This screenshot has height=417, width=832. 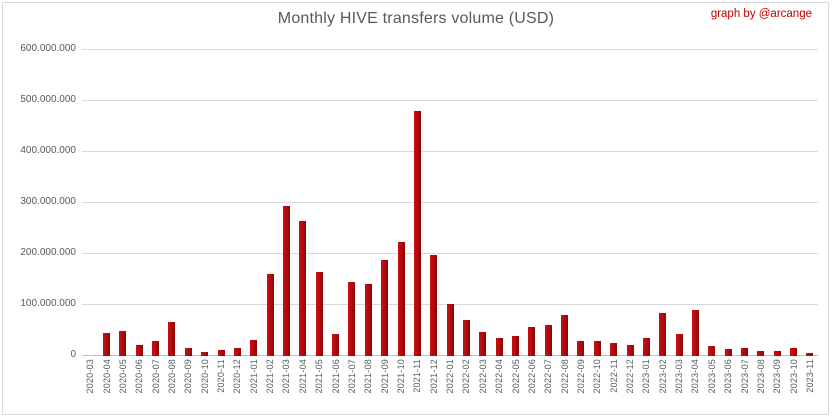 I want to click on y-tick-label-200000000: 200.000.000, so click(x=48, y=252).